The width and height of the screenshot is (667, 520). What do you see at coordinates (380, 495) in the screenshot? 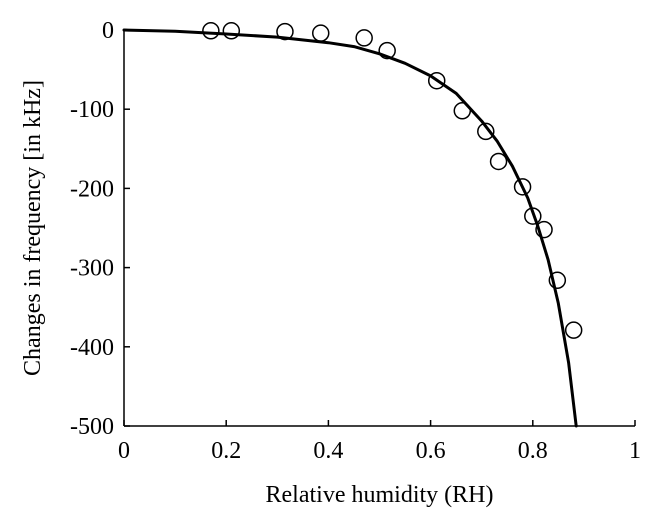
I see `x-axis-title: Relative humidity (RH)` at bounding box center [380, 495].